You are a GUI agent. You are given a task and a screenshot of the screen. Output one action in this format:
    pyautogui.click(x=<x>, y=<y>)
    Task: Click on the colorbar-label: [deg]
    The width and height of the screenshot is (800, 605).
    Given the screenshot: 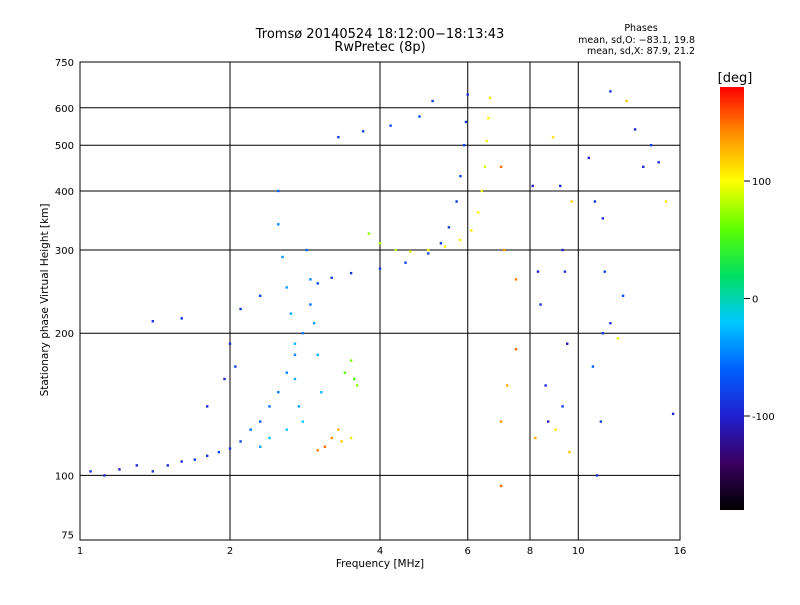 What is the action you would take?
    pyautogui.click(x=735, y=78)
    